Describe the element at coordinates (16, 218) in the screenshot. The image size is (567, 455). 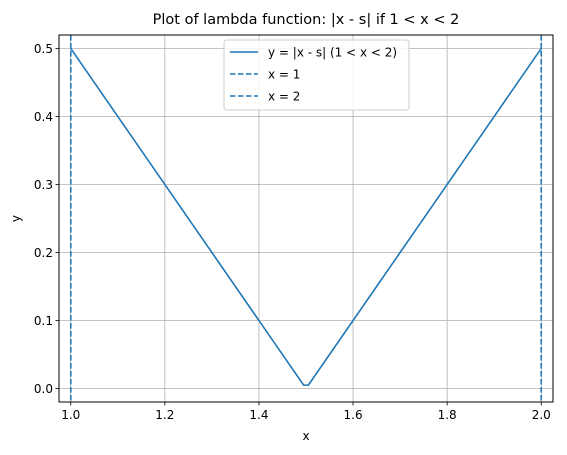
I see `y-axis-label: y` at that location.